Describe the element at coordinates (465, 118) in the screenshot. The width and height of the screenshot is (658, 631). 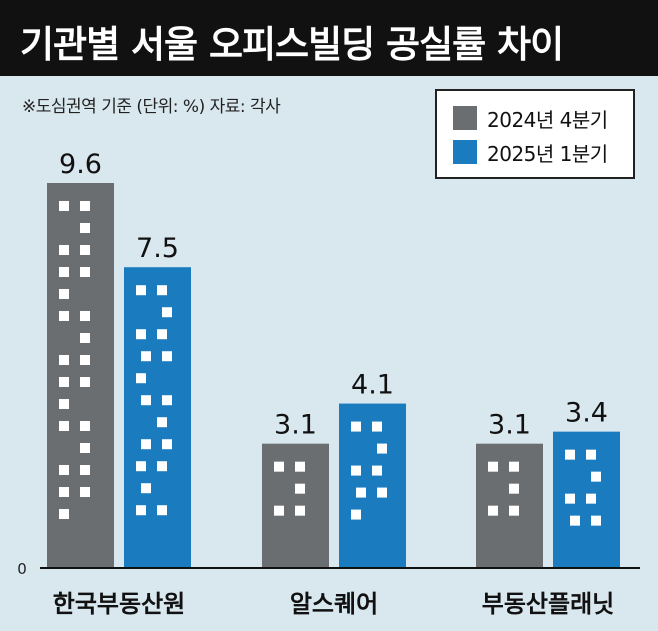
I see `legend-swatch-2024q4` at that location.